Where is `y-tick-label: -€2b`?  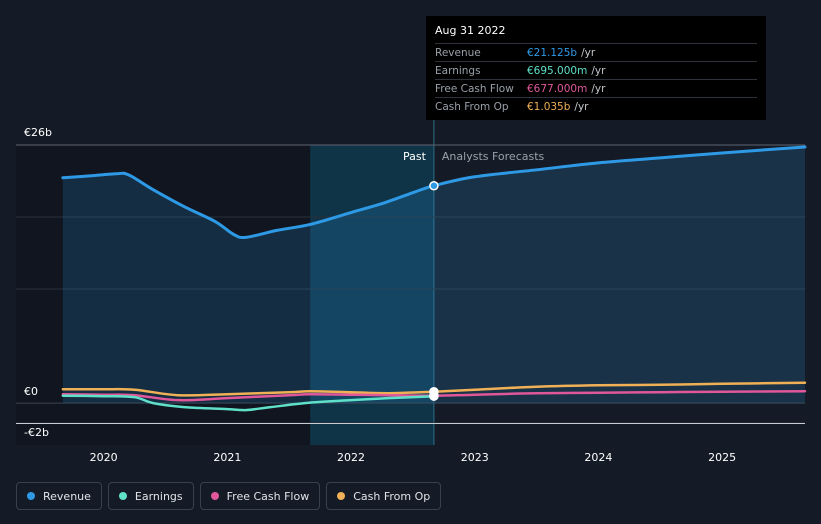
y-tick-label: -€2b is located at coordinates (36, 432).